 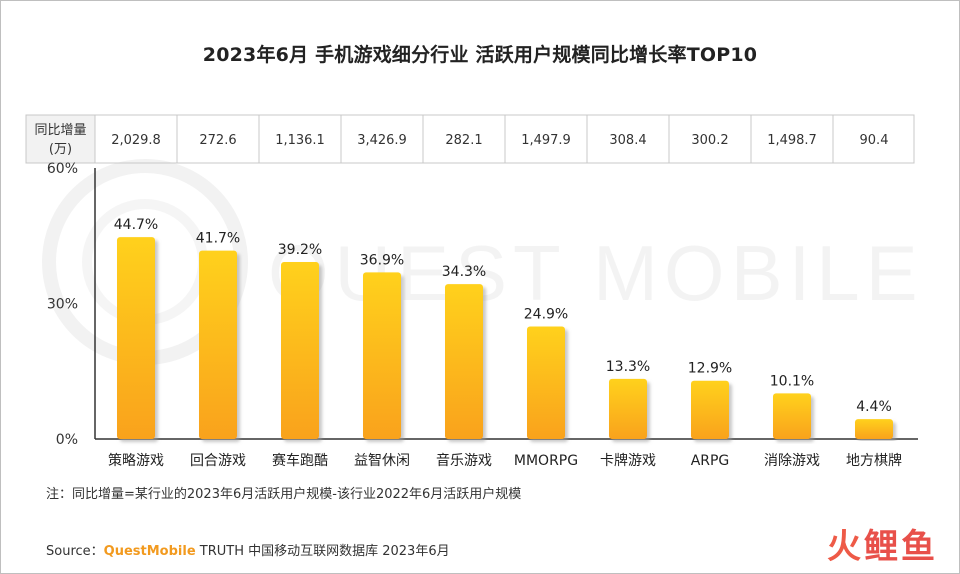 I want to click on y-tick-label: 30%, so click(x=62, y=305).